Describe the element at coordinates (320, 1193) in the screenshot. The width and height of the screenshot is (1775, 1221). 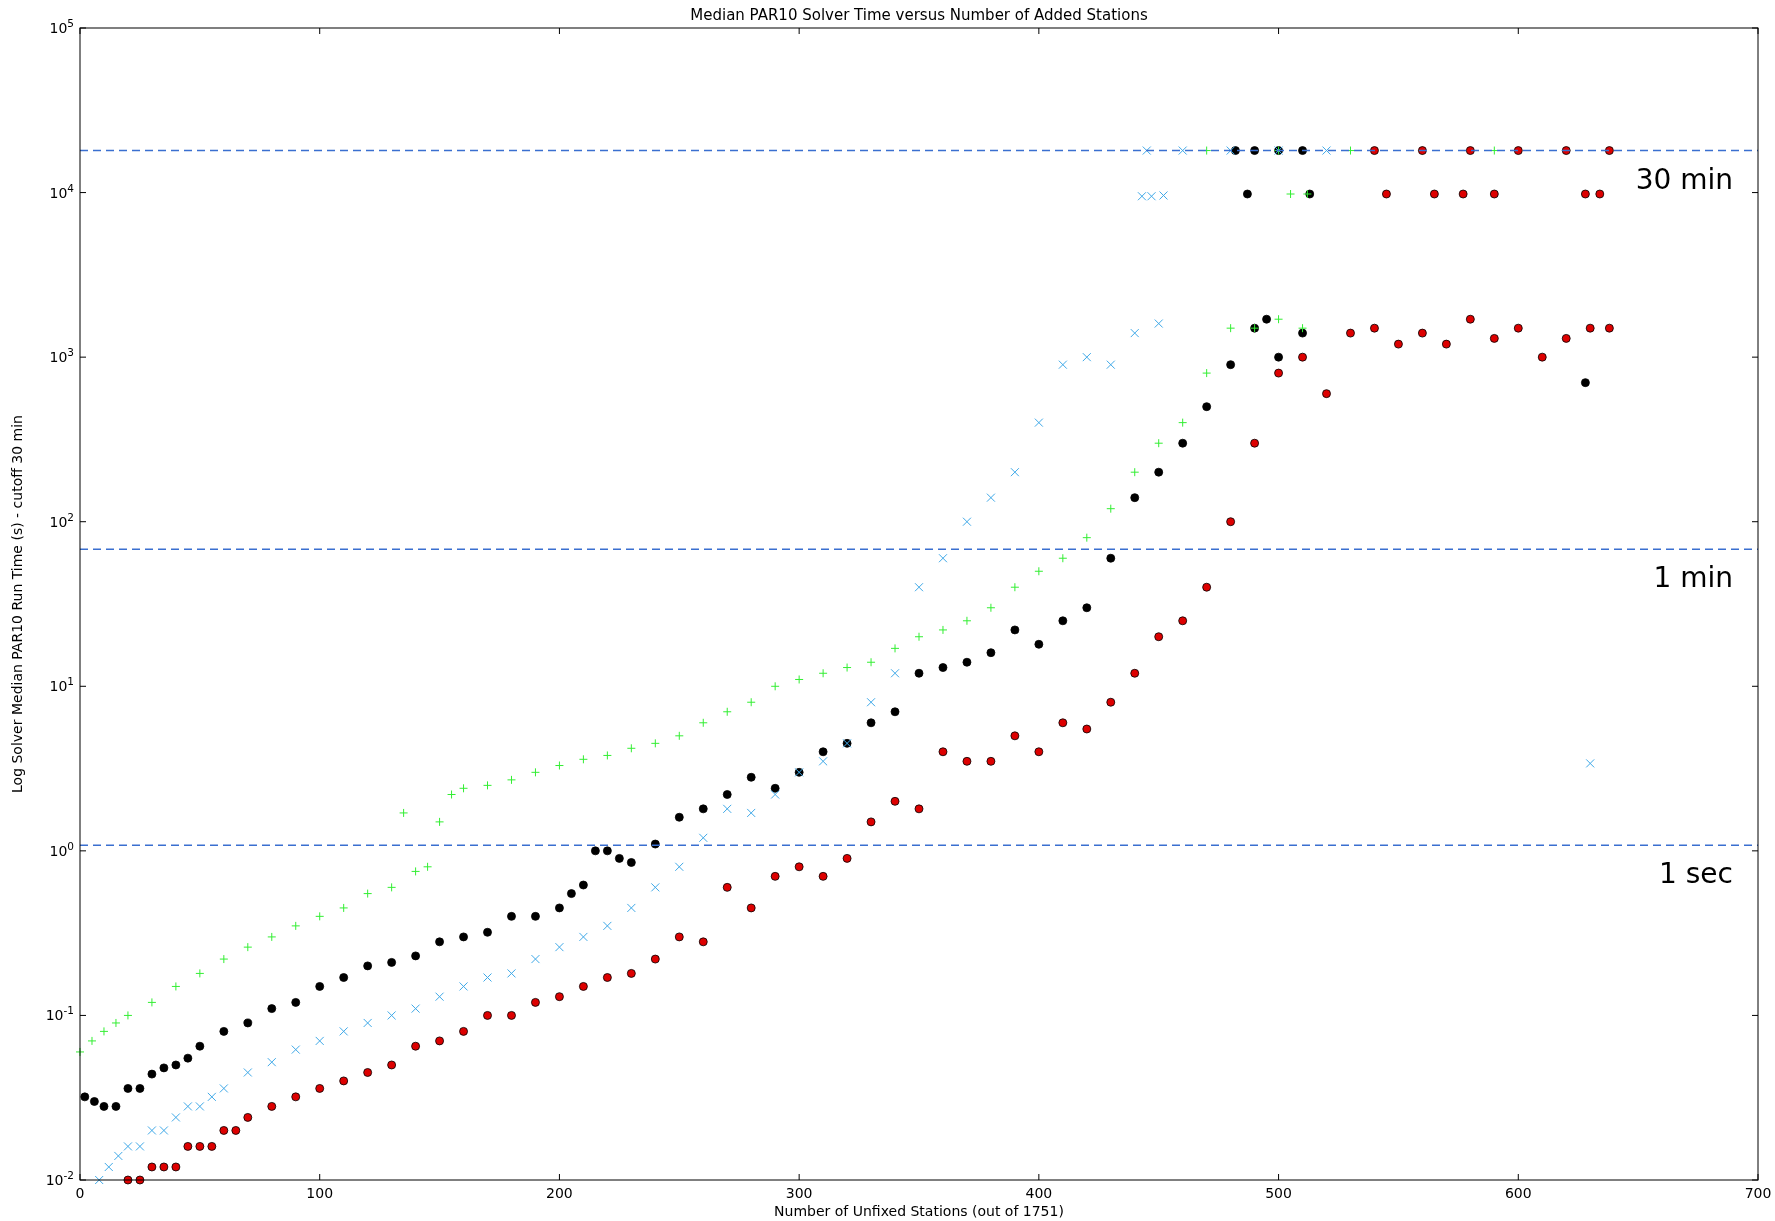
I see `x-tick-label: 100` at that location.